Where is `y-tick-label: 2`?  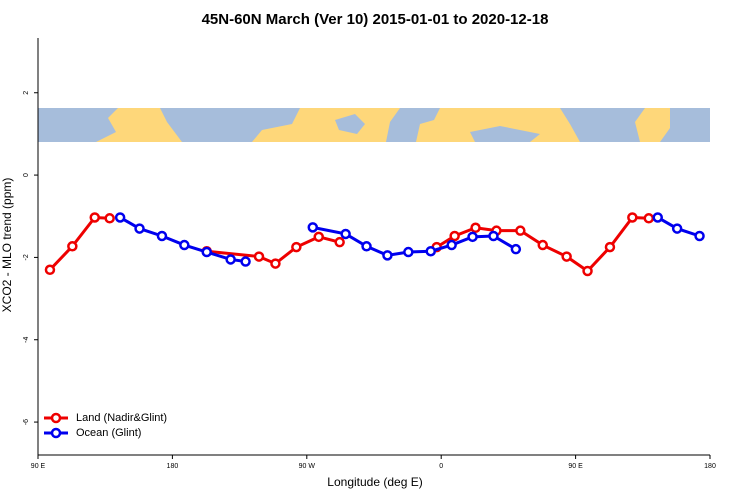 y-tick-label: 2 is located at coordinates (26, 93).